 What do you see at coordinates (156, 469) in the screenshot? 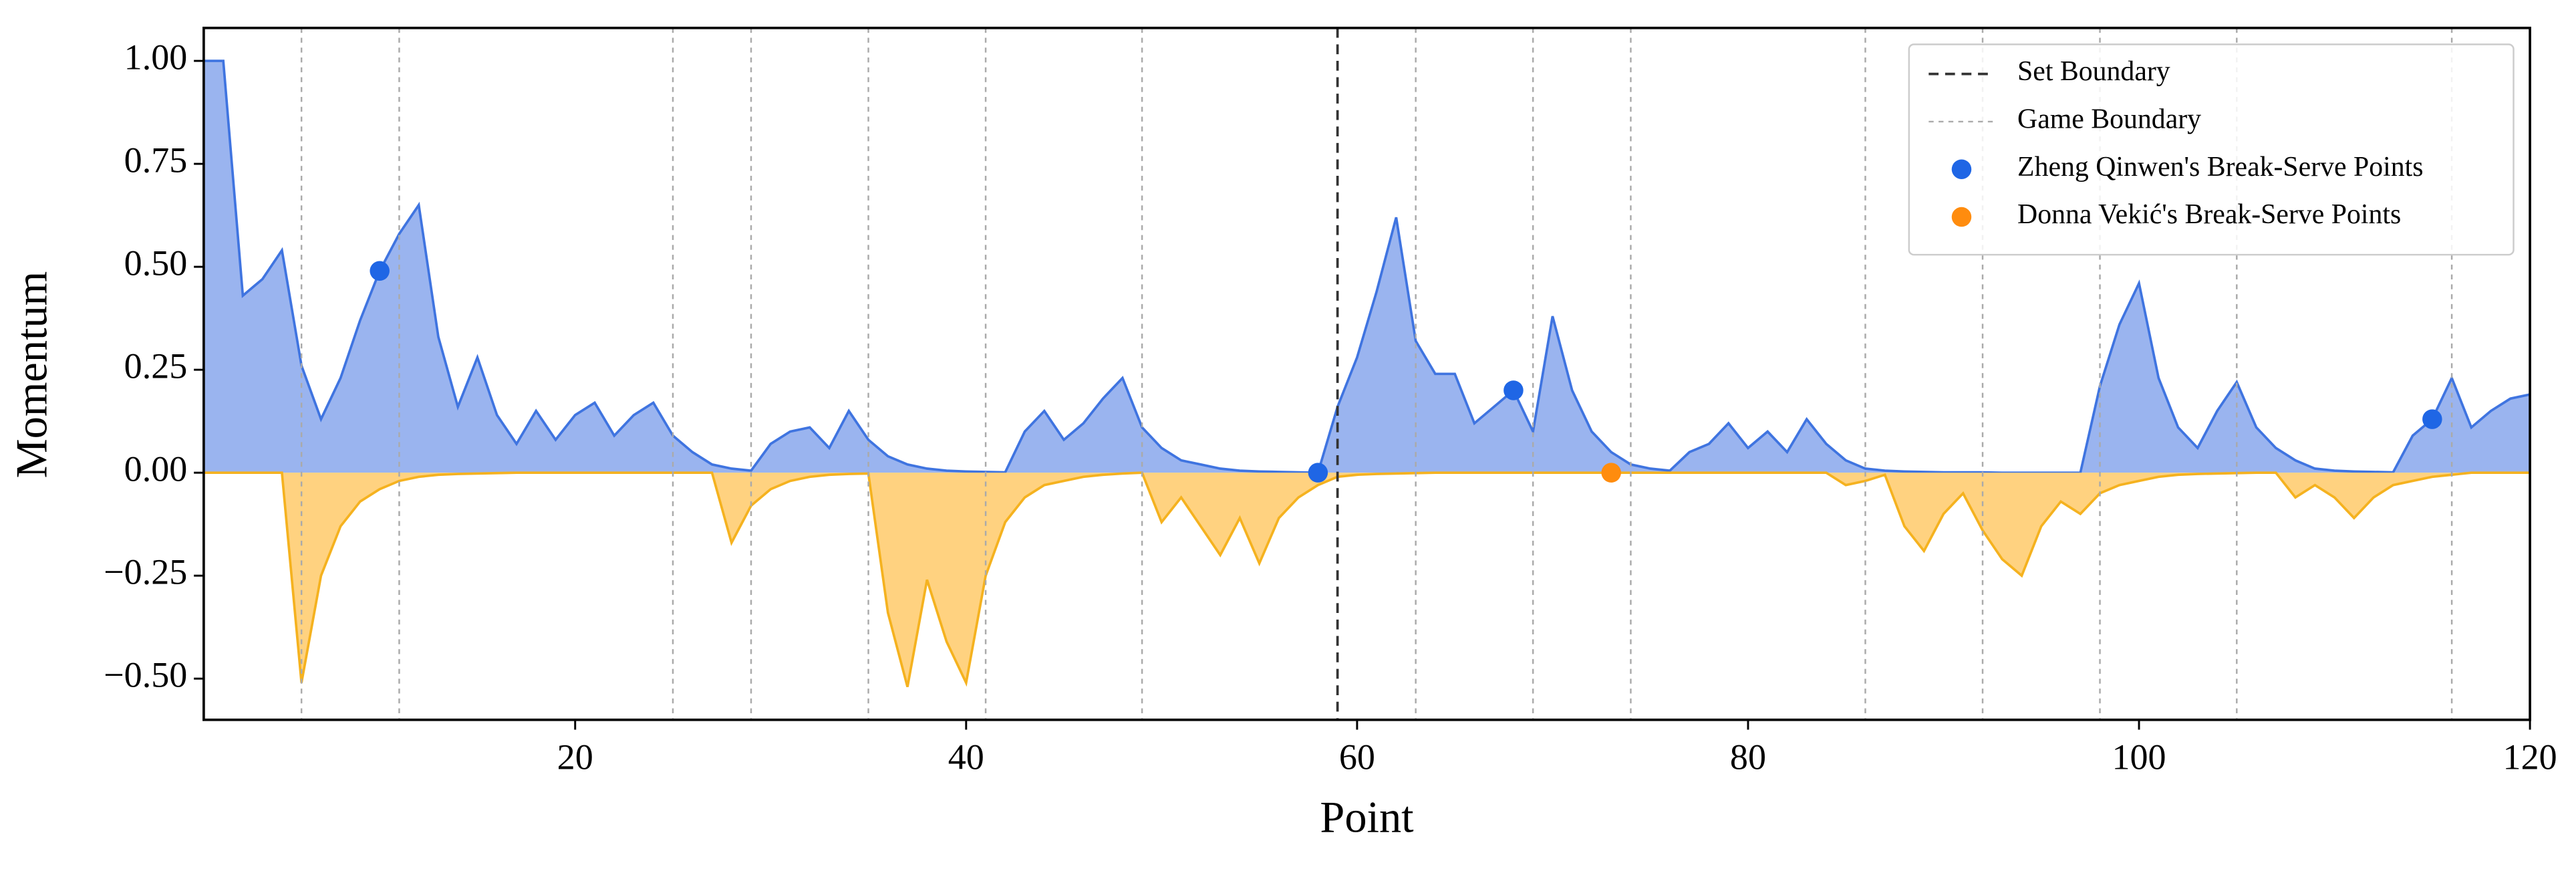
I see `y-tick-label: 0.00` at bounding box center [156, 469].